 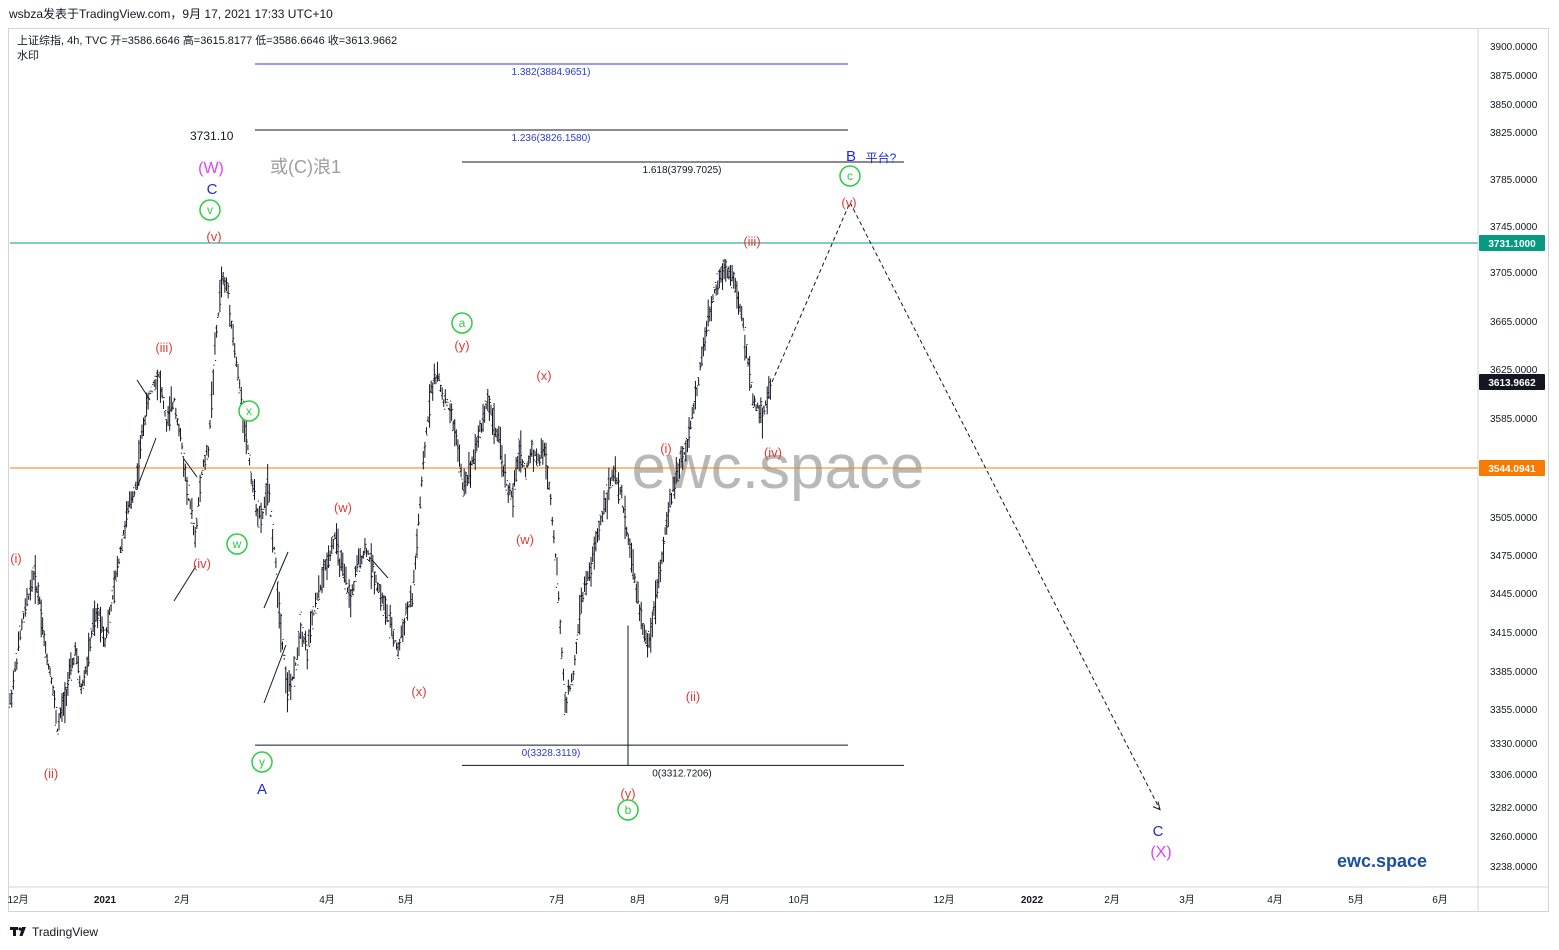 I want to click on y-tick-label: 3415.0000, so click(x=1514, y=633).